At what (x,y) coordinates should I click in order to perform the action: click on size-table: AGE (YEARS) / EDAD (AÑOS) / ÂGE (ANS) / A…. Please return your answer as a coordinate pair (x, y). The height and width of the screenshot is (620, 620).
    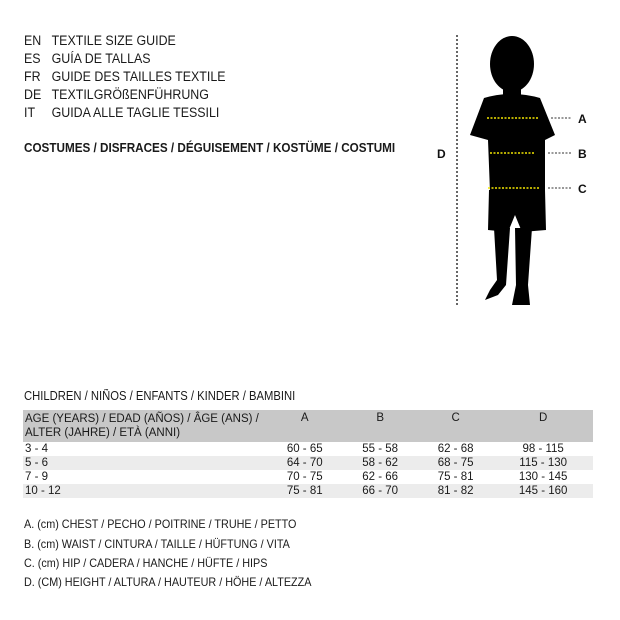
    Looking at the image, I should click on (308, 454).